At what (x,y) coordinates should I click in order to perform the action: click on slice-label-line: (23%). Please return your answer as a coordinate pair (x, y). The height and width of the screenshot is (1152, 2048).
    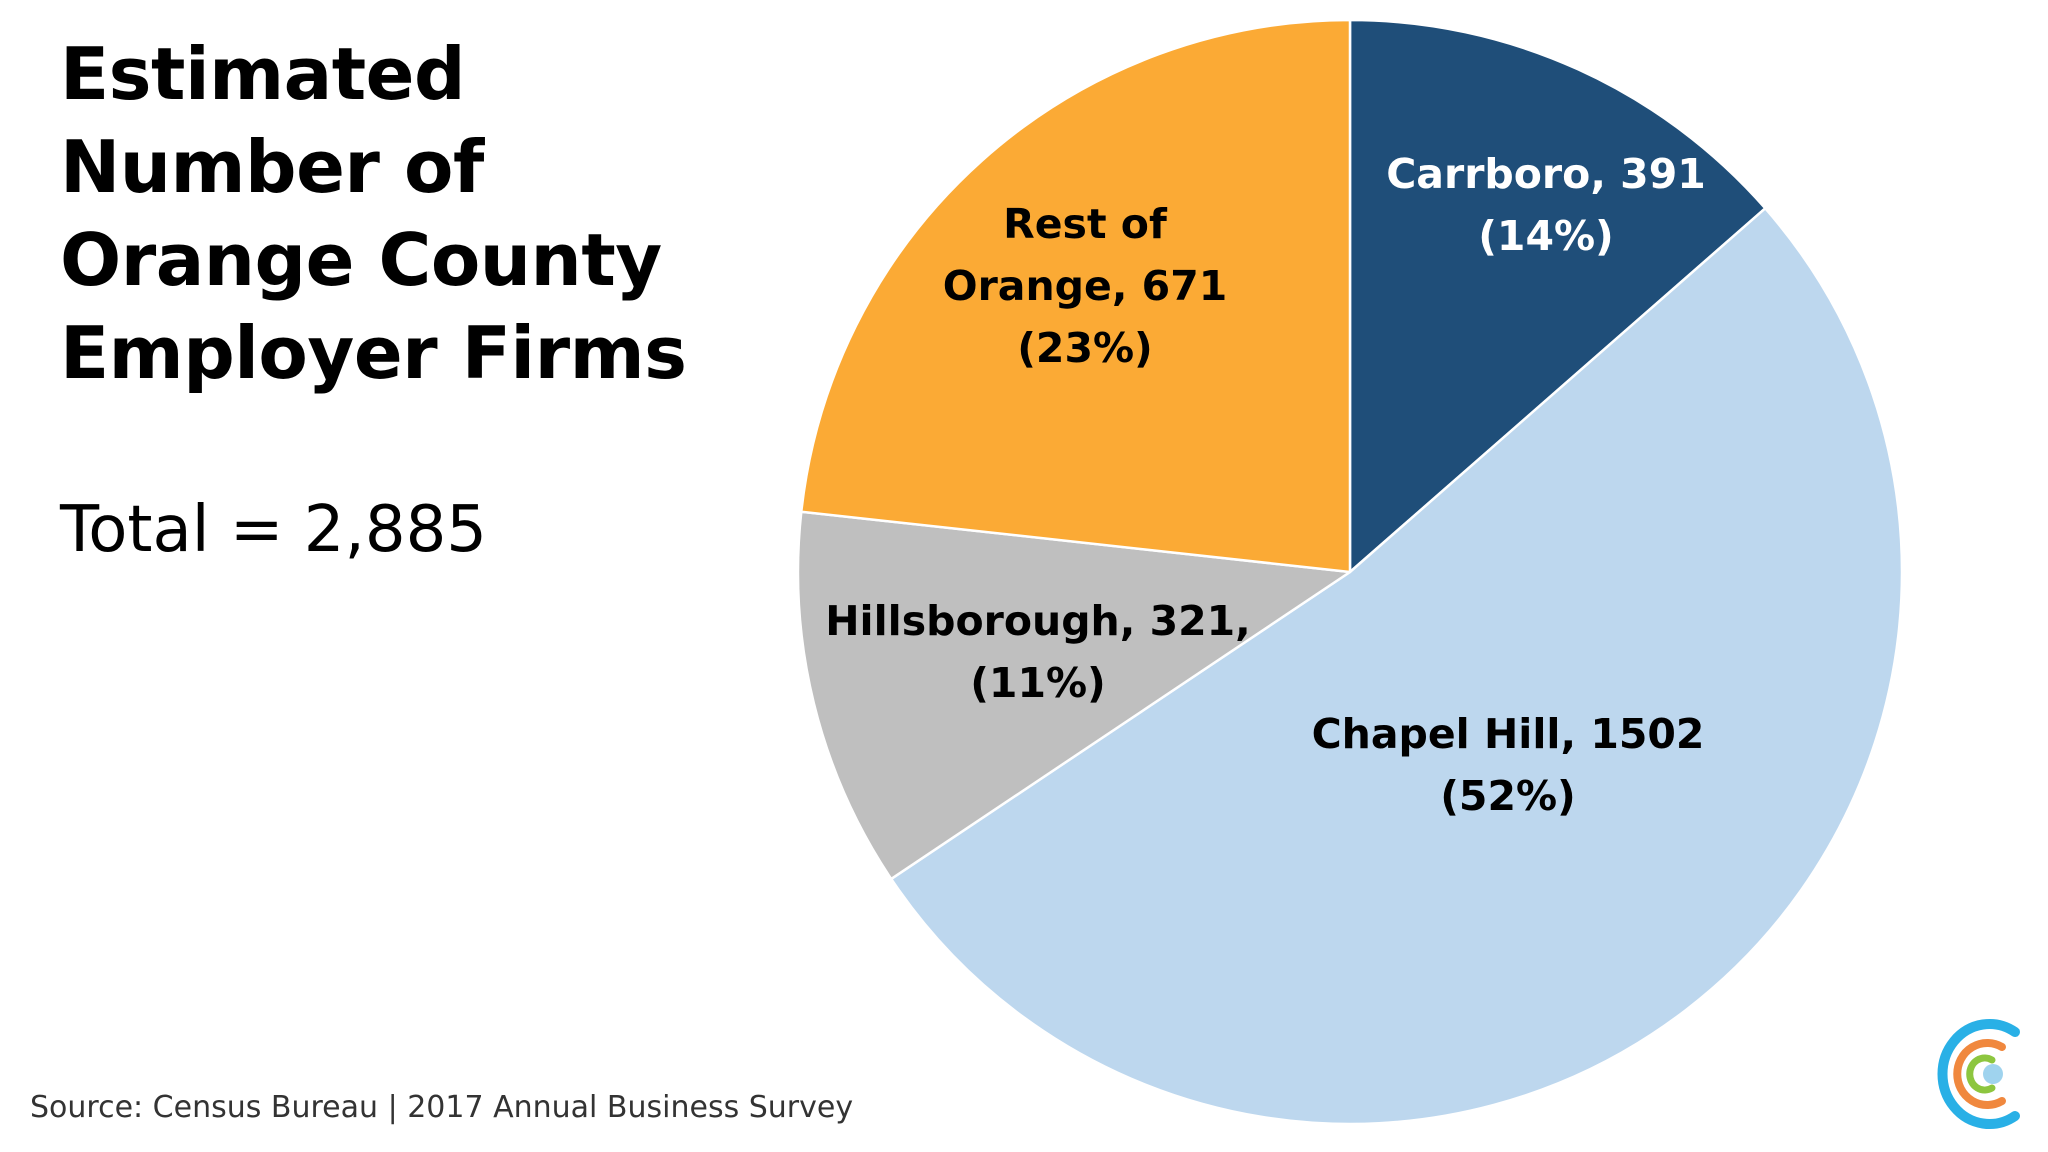
    Looking at the image, I should click on (1085, 348).